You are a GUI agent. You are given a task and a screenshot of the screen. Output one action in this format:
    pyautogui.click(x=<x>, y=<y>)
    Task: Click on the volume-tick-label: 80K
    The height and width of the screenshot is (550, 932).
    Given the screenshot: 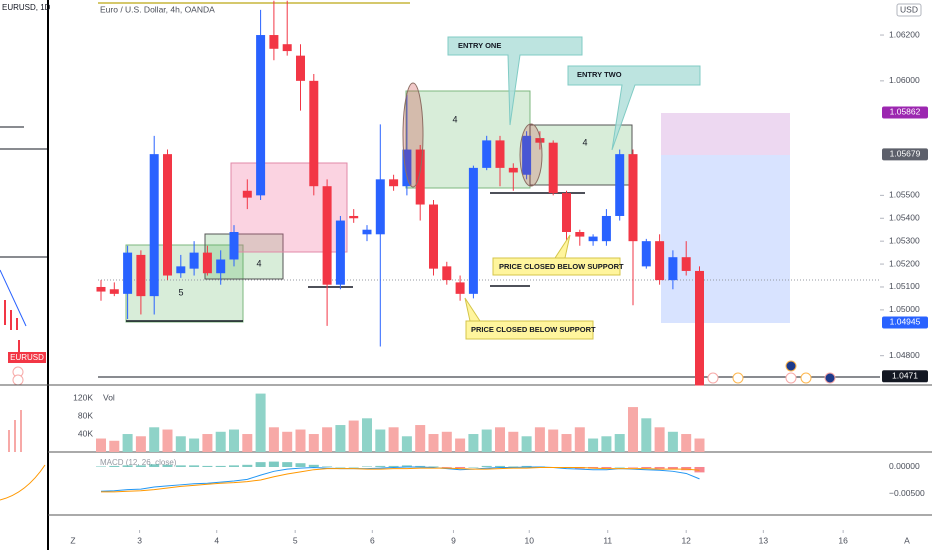 What is the action you would take?
    pyautogui.click(x=85, y=415)
    